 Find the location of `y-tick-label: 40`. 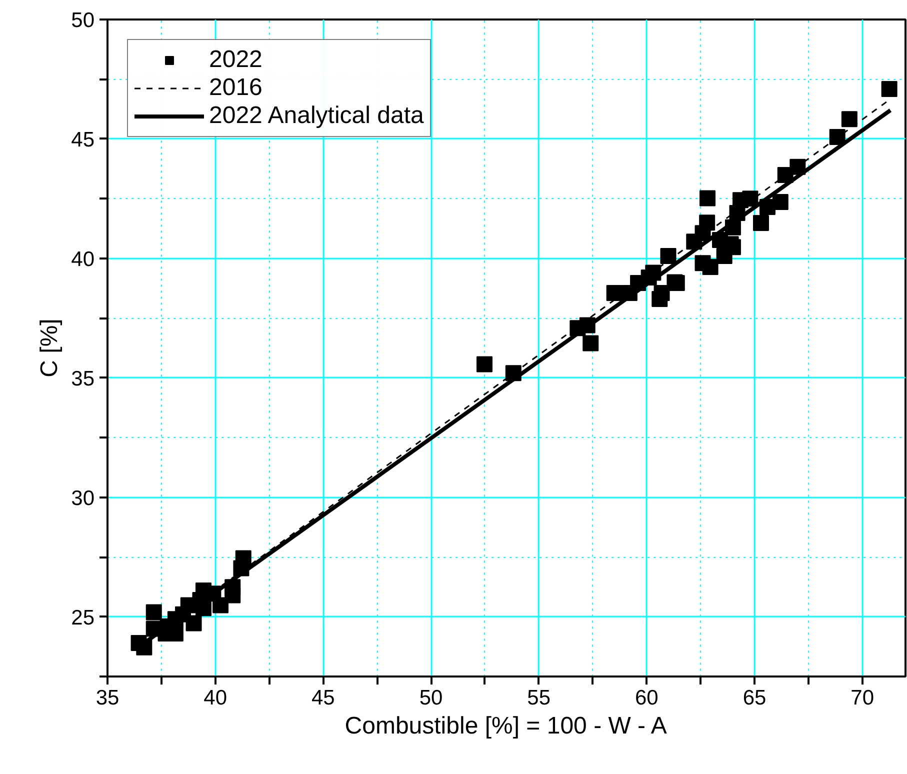

y-tick-label: 40 is located at coordinates (82, 259).